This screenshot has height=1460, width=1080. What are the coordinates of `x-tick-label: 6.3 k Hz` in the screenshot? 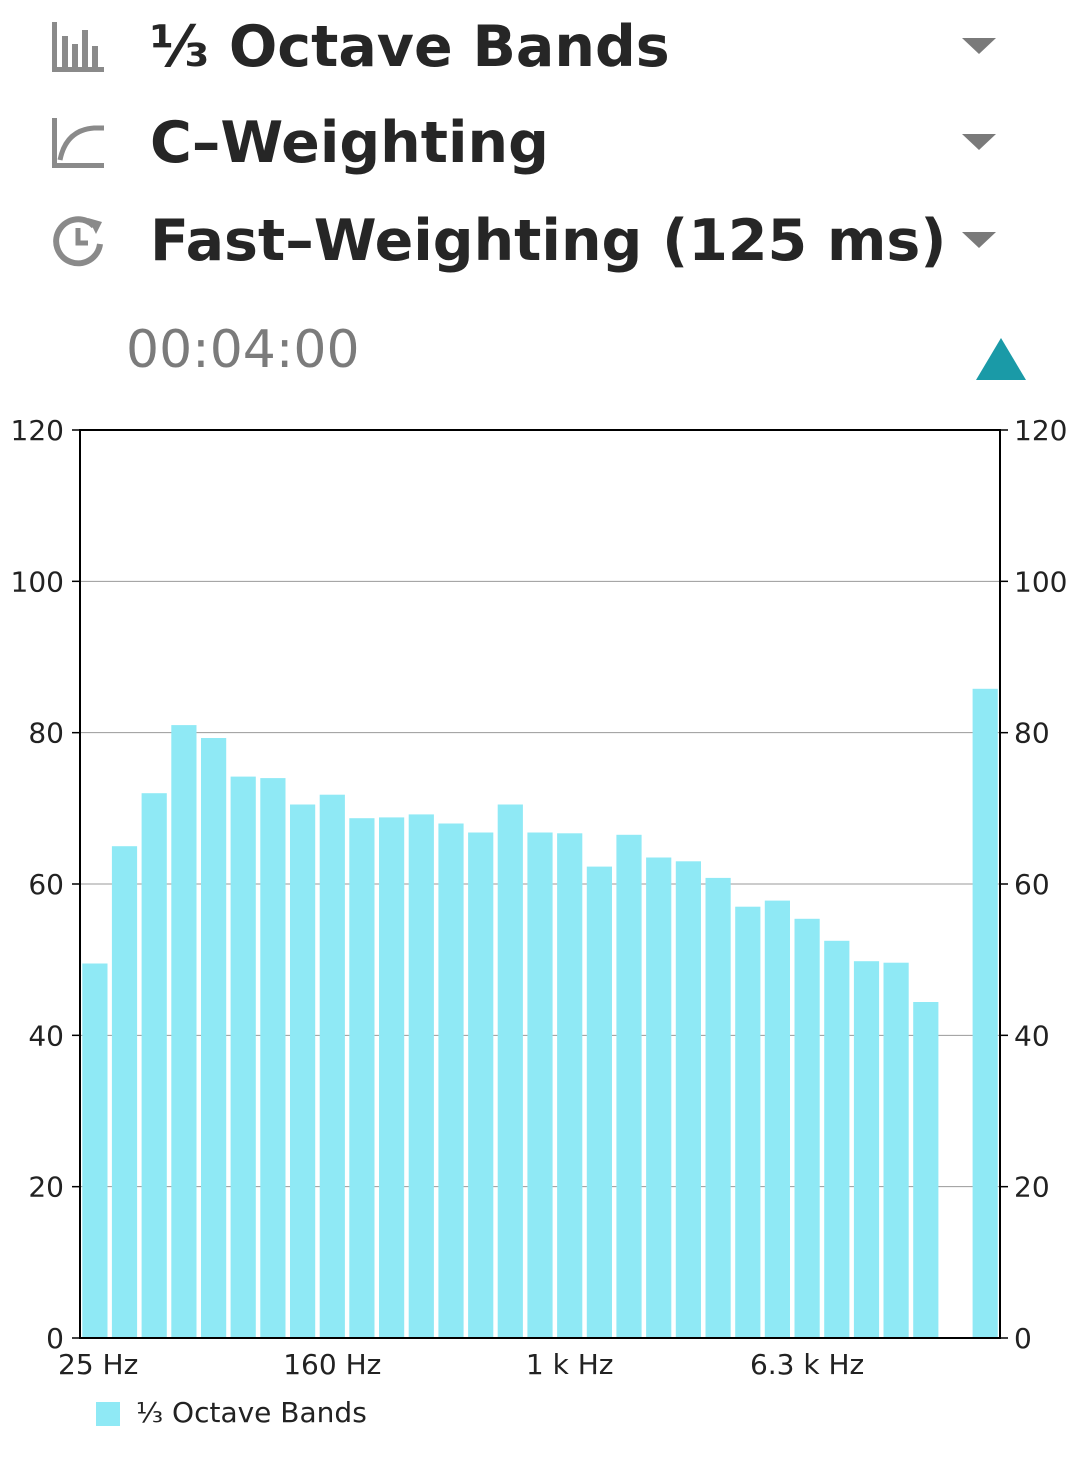 It's located at (807, 1364).